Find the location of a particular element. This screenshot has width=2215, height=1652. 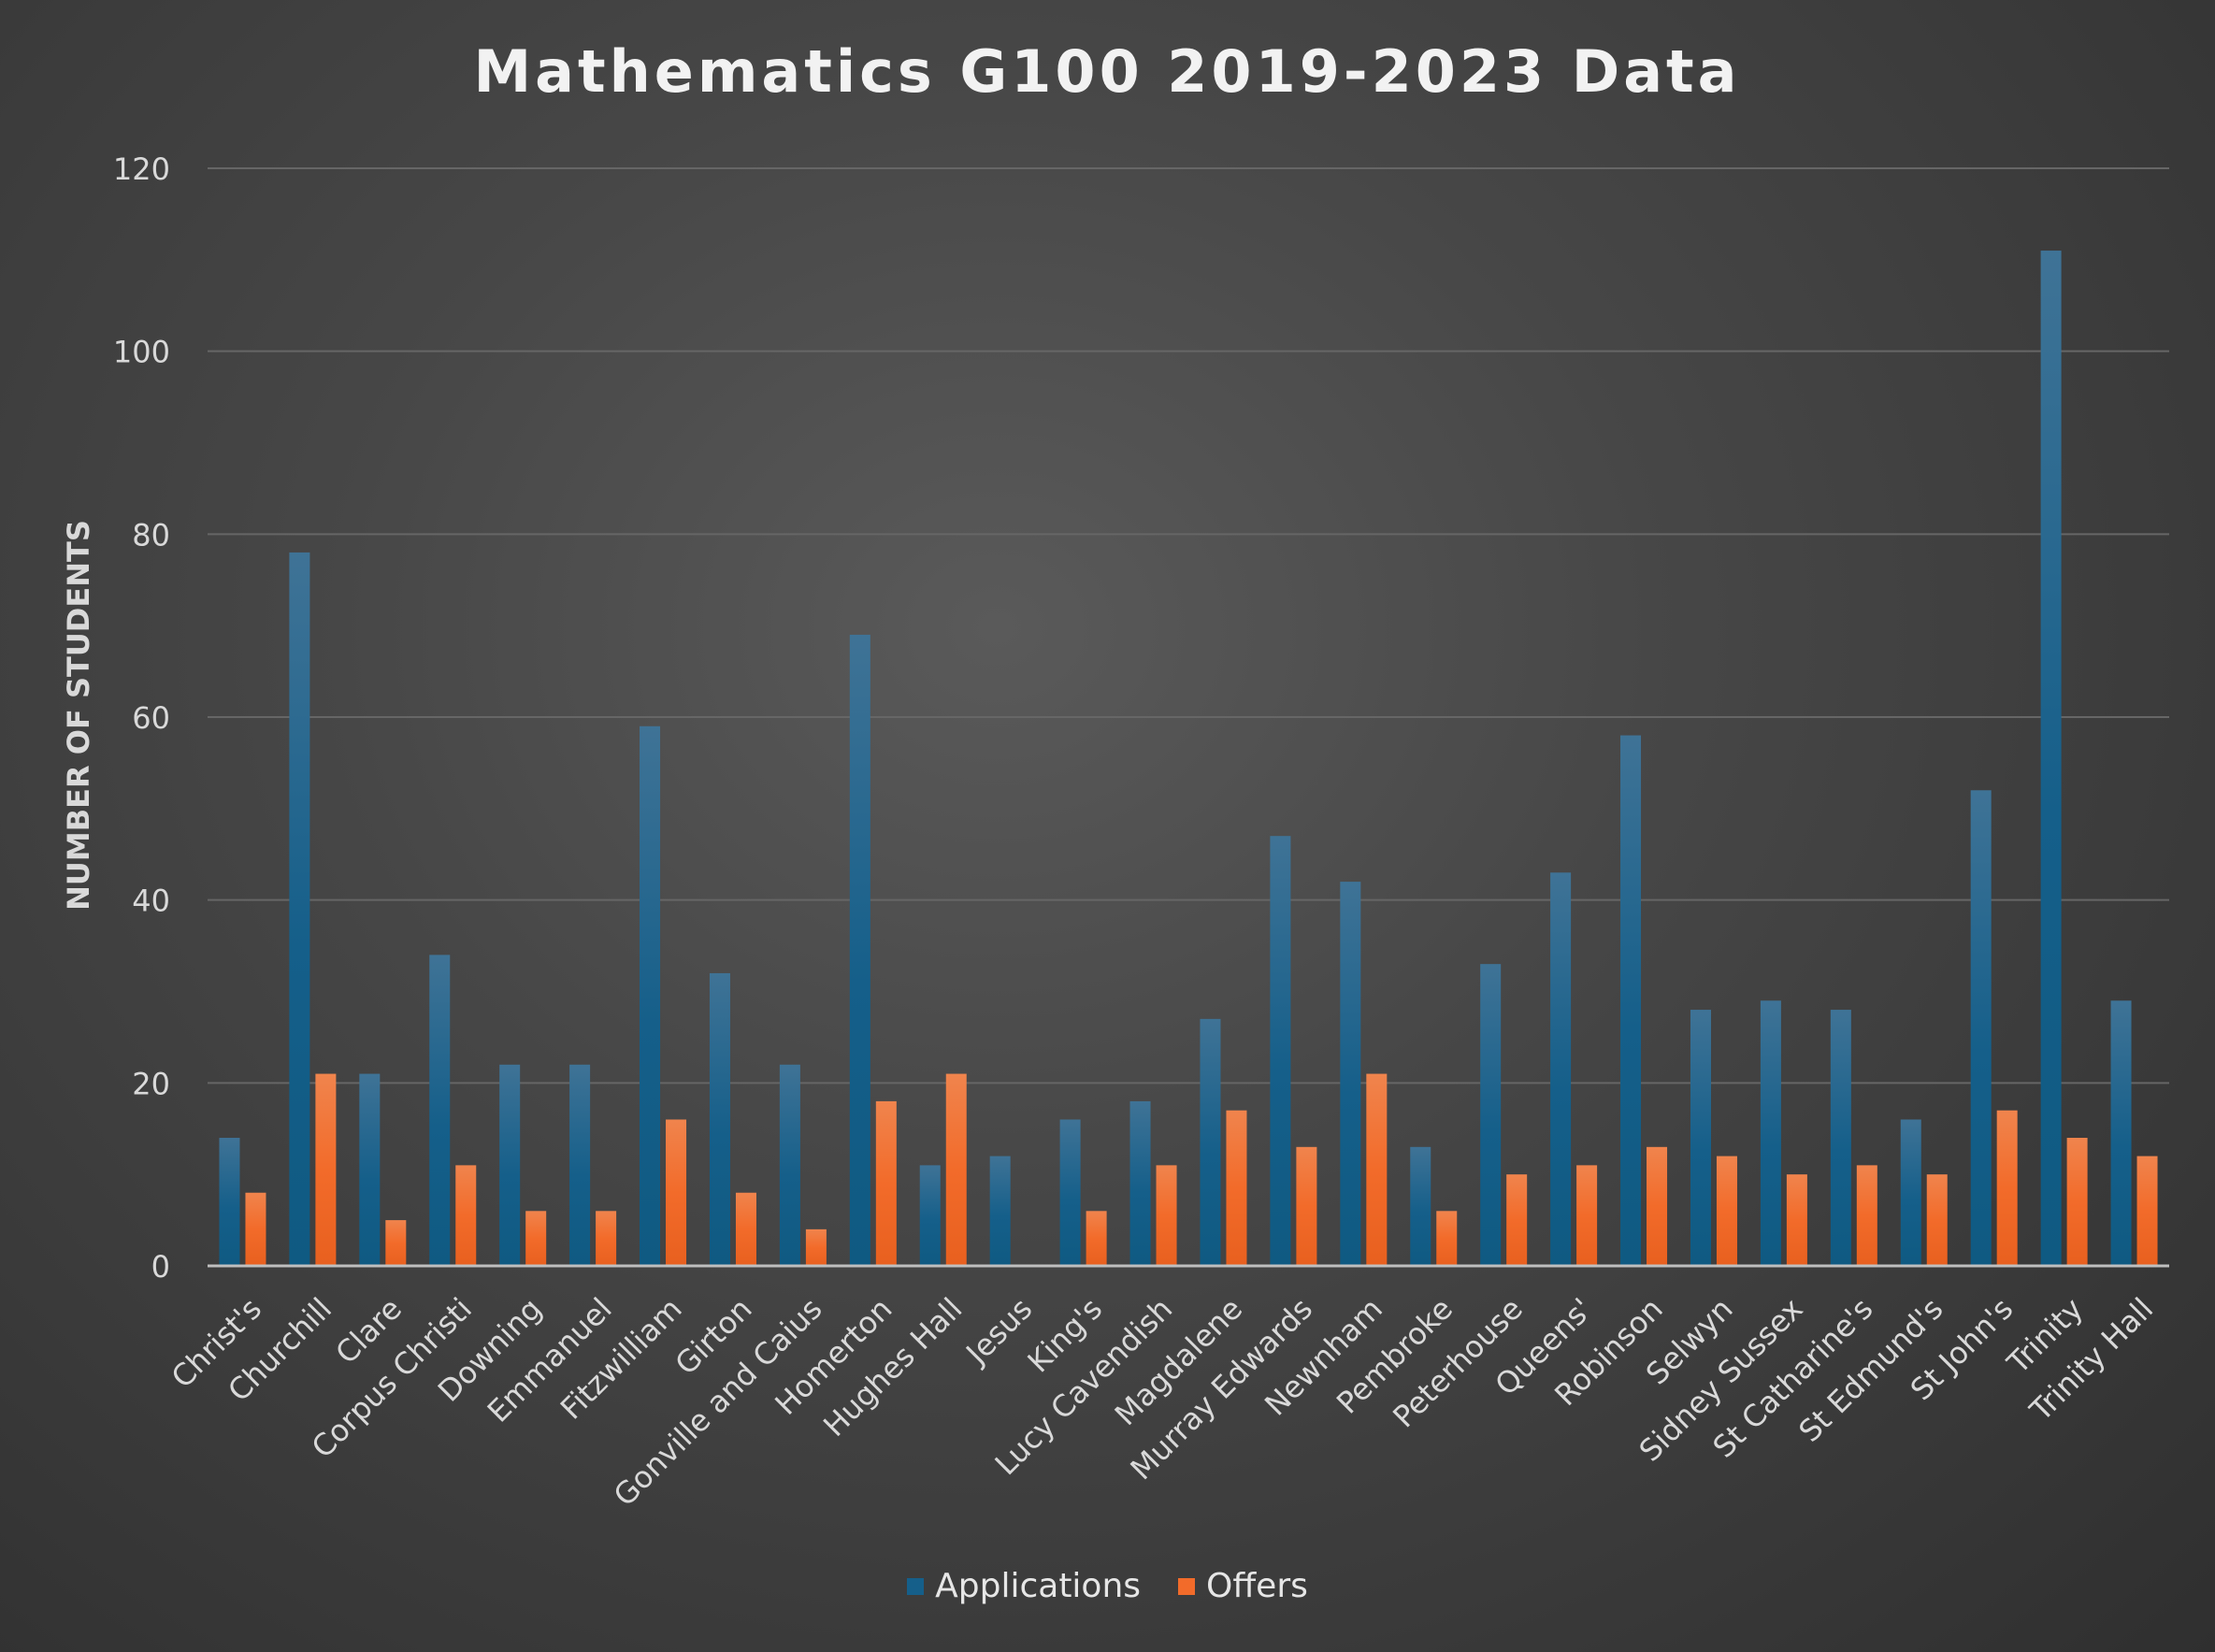

legend: Applications Offers is located at coordinates (1107, 1586).